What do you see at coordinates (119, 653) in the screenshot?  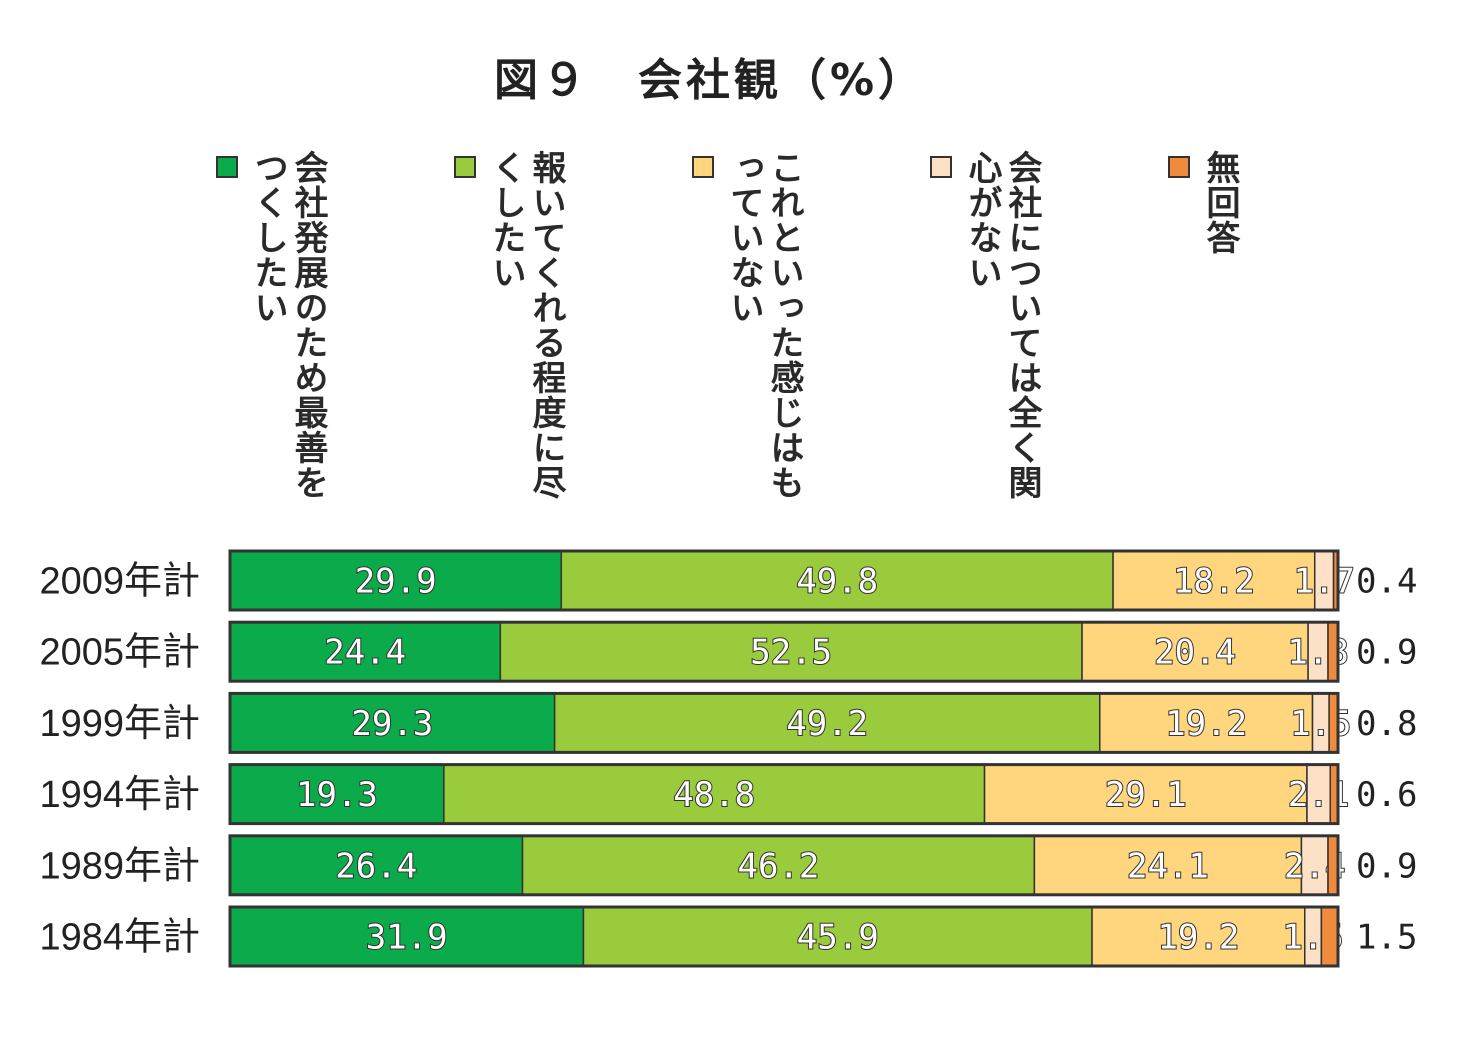 I see `row-label: 2005年計` at bounding box center [119, 653].